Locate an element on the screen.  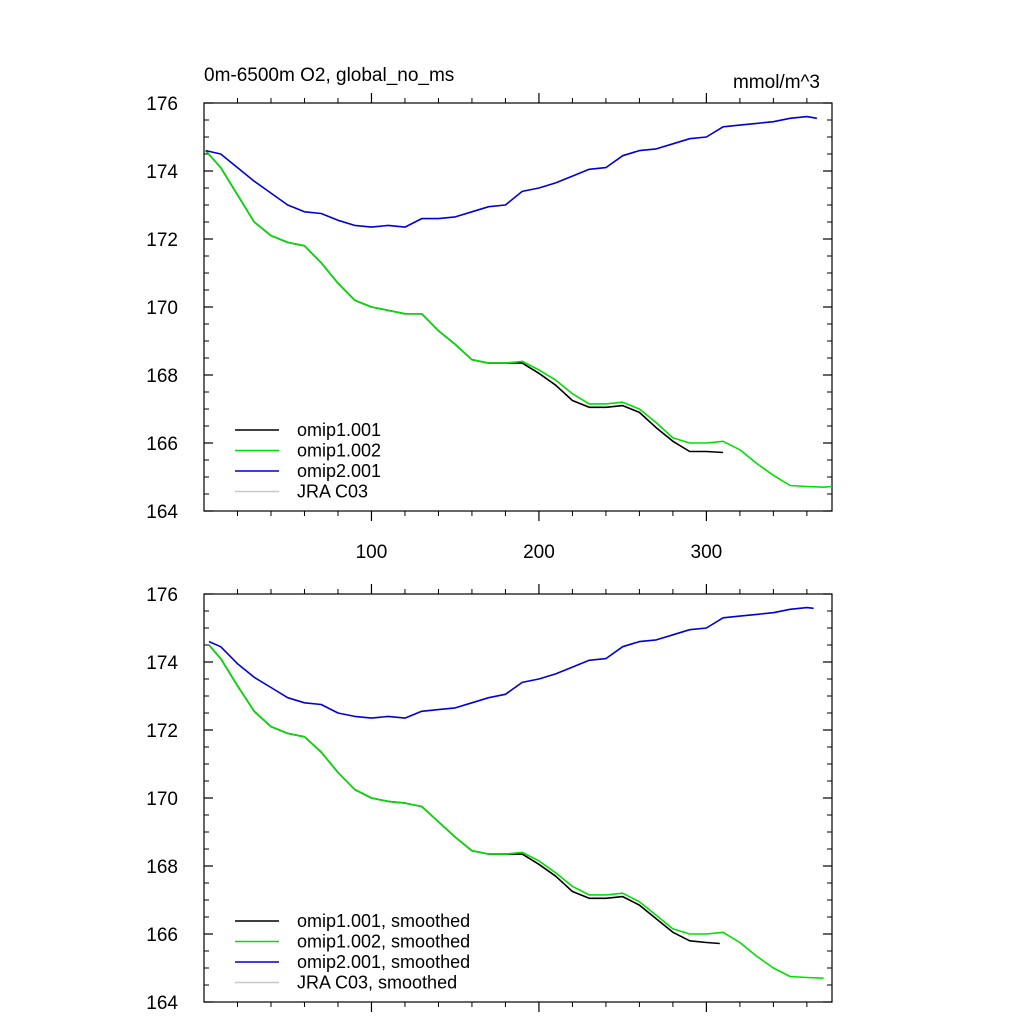
units-label: mmol/m^3 is located at coordinates (776, 82).